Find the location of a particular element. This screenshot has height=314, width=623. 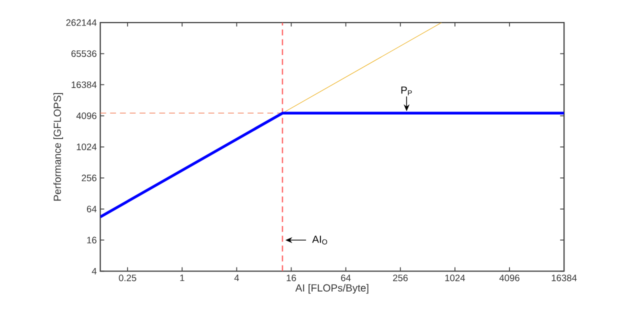

y-axis-title: Performance [GFLOPS] is located at coordinates (58, 146).